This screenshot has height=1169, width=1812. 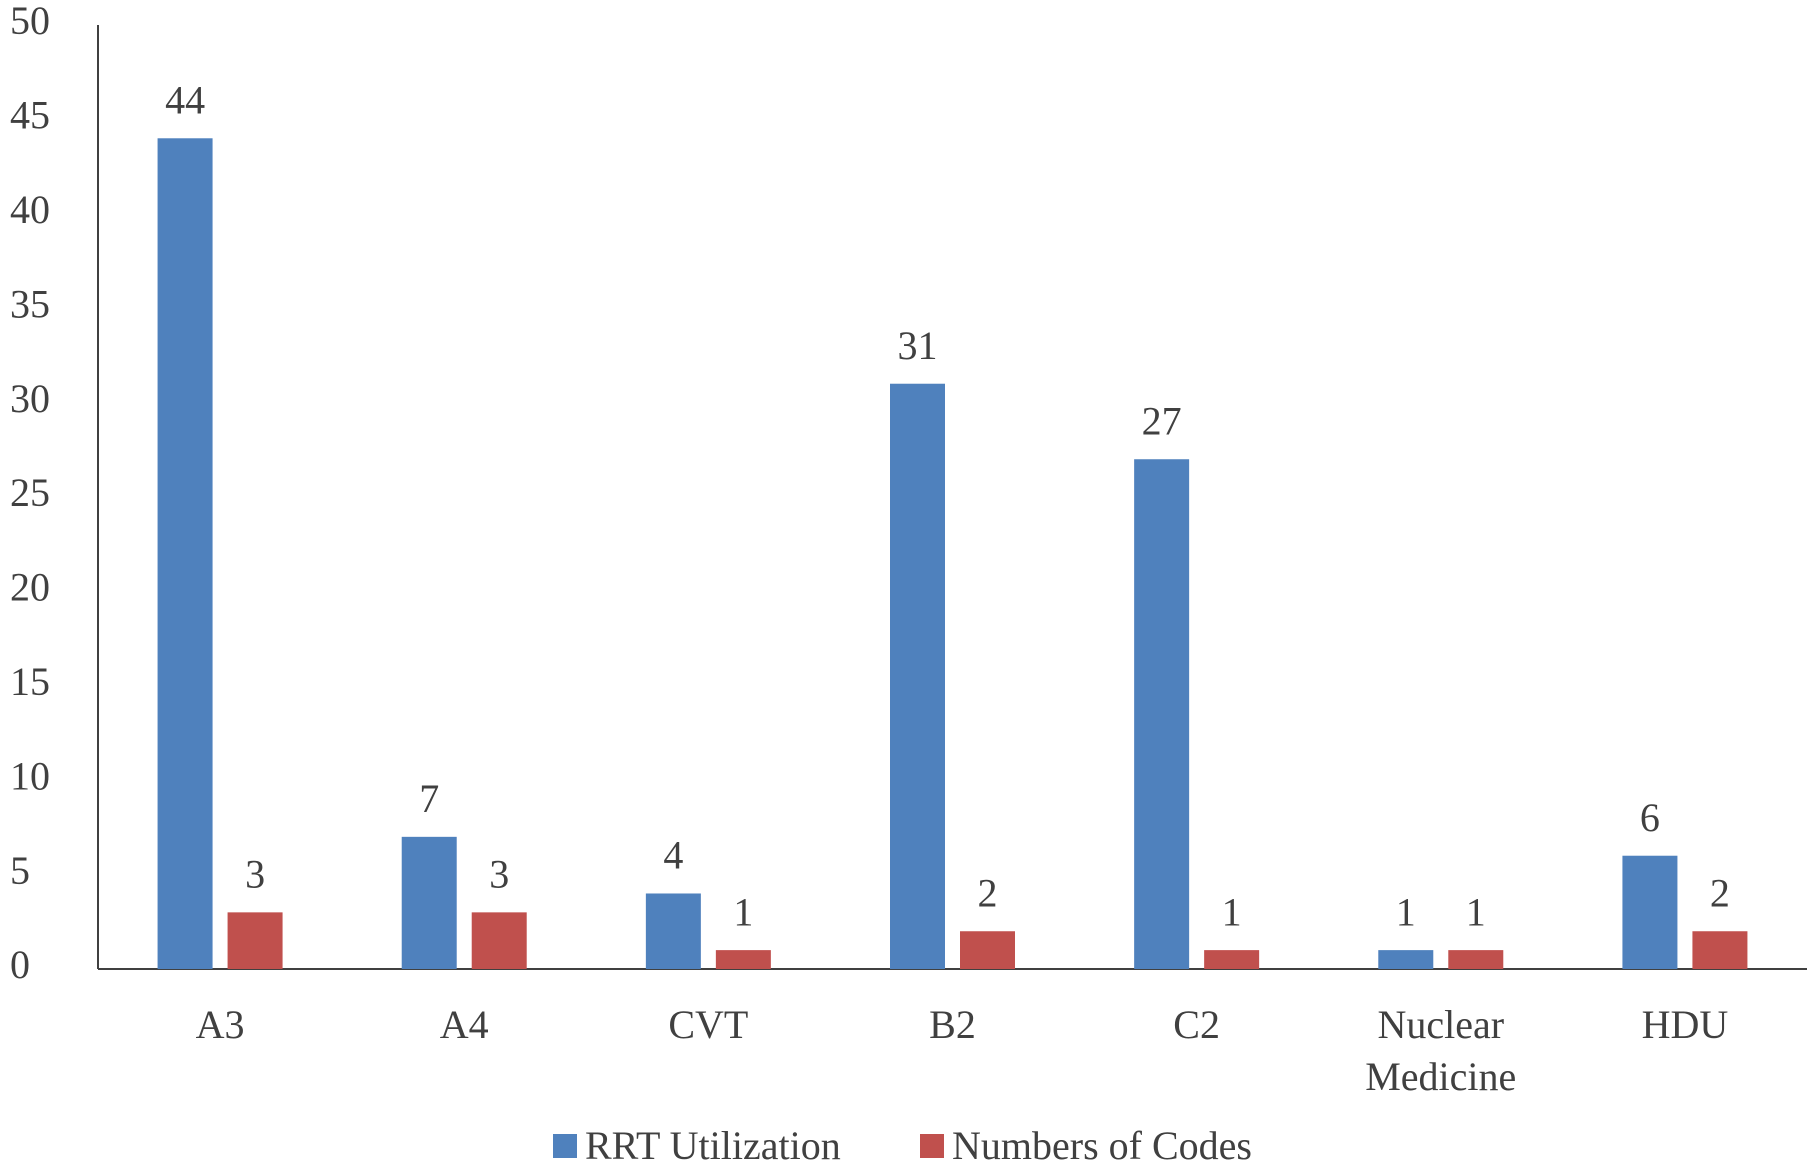 What do you see at coordinates (30, 115) in the screenshot?
I see `y-tick-label: 45` at bounding box center [30, 115].